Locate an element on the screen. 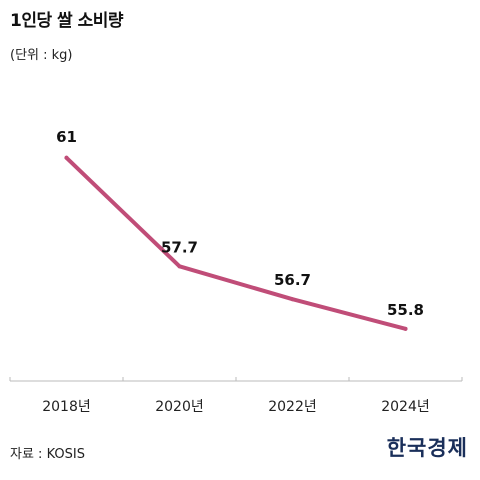 Image resolution: width=480 pixels, height=480 pixels. data-label: 61 is located at coordinates (66, 137).